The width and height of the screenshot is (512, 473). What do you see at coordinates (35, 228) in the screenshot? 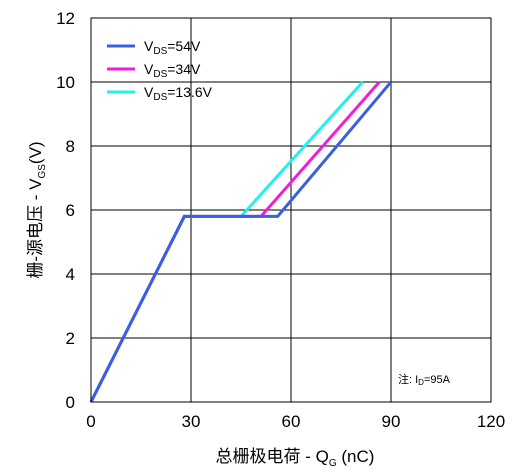
I see `y-axis-title-main: 栅-源电压 - V` at bounding box center [35, 228].